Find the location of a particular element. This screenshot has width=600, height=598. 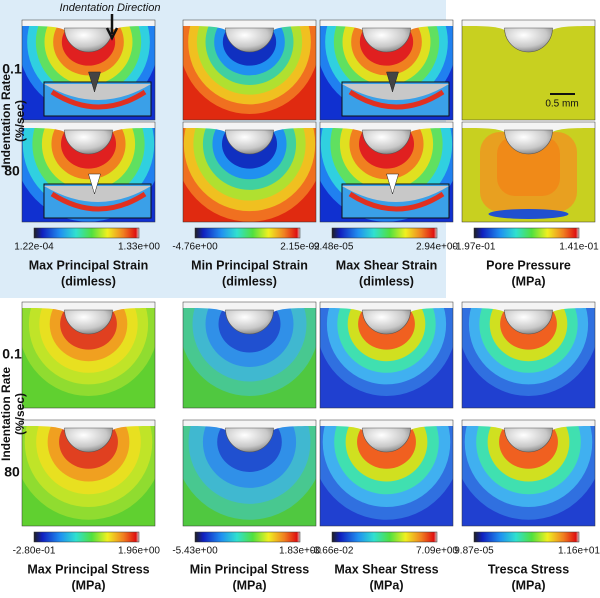

colorbar-max: 1.83e+00 is located at coordinates (300, 551).